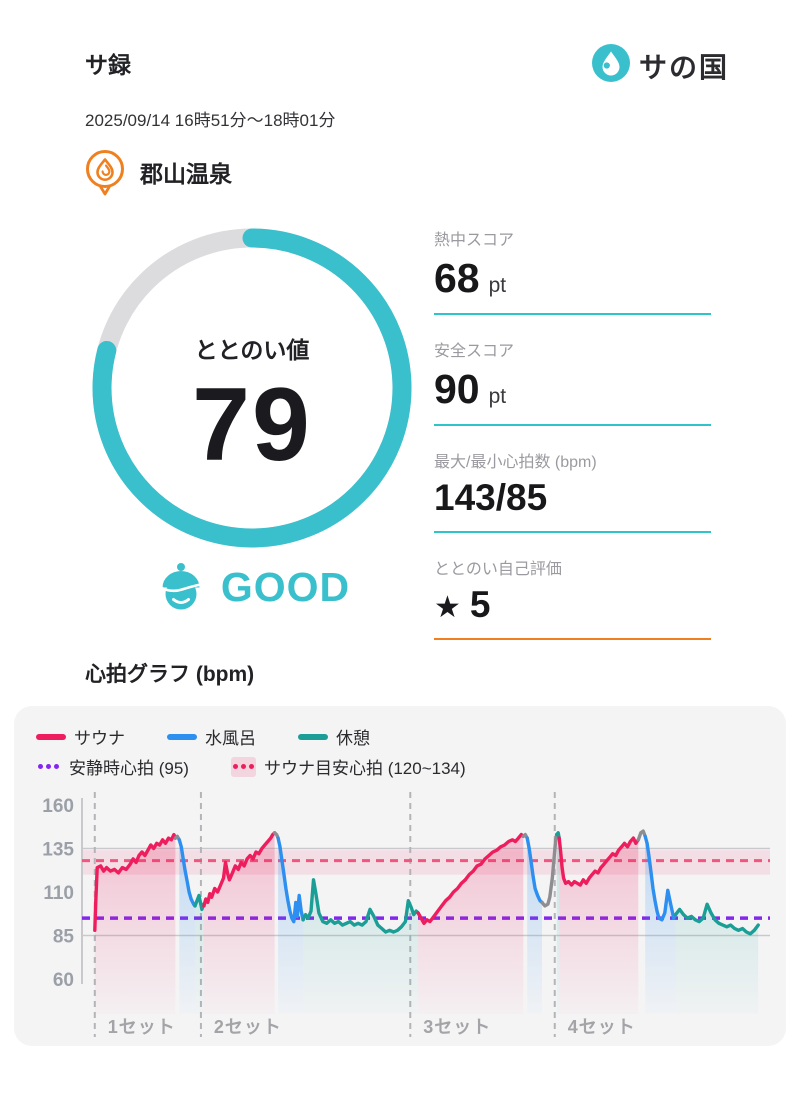 The image size is (800, 1098). What do you see at coordinates (64, 937) in the screenshot?
I see `svg-text: 85` at bounding box center [64, 937].